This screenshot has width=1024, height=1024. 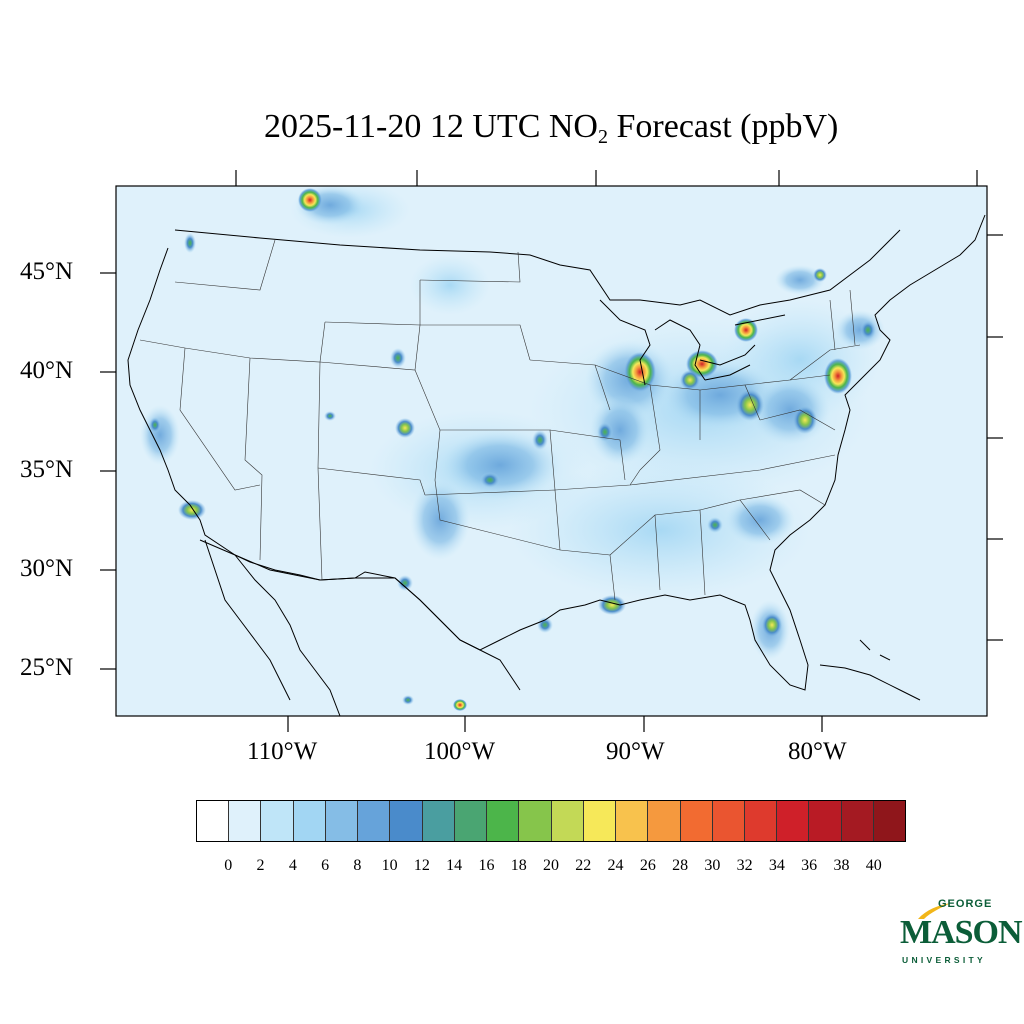 What do you see at coordinates (460, 705) in the screenshot?
I see `hotspot-mexico-city` at bounding box center [460, 705].